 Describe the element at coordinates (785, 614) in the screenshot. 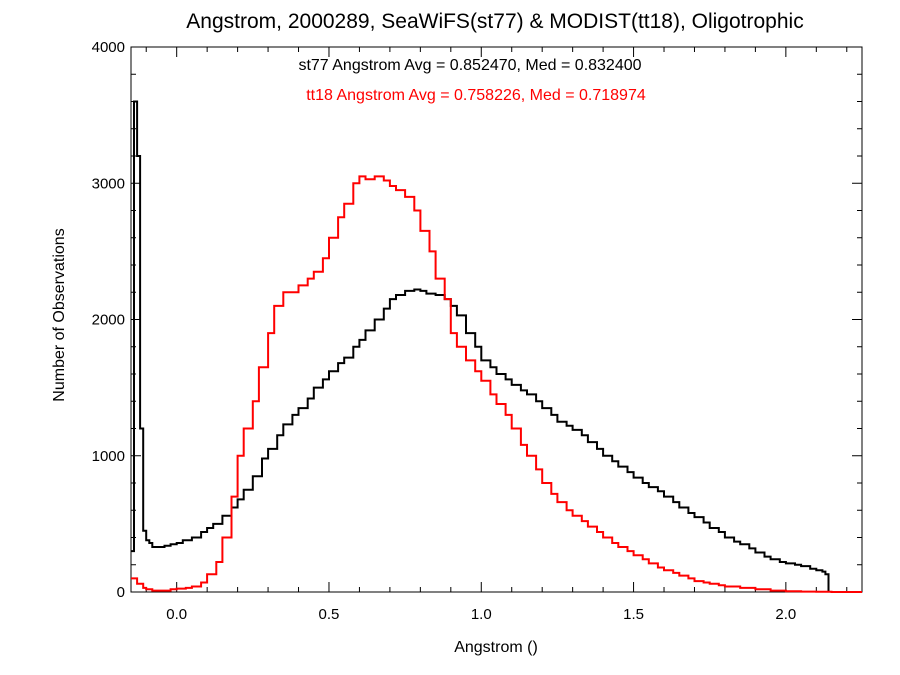

I see `x-tick-label: 2.0` at that location.